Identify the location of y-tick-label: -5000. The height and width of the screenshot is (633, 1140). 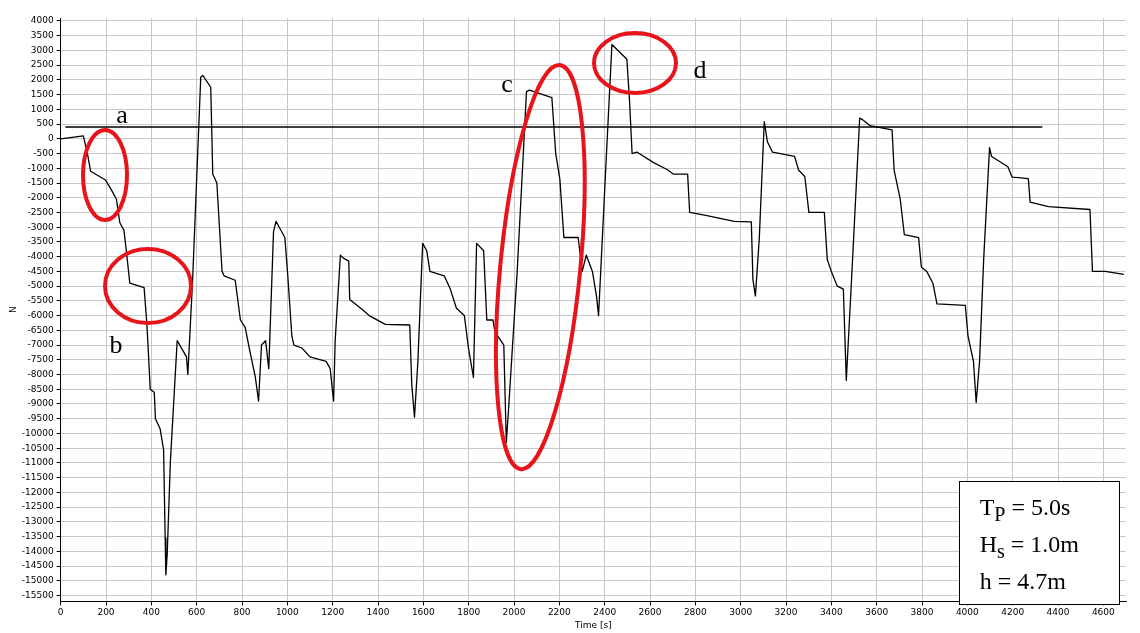
(40, 285).